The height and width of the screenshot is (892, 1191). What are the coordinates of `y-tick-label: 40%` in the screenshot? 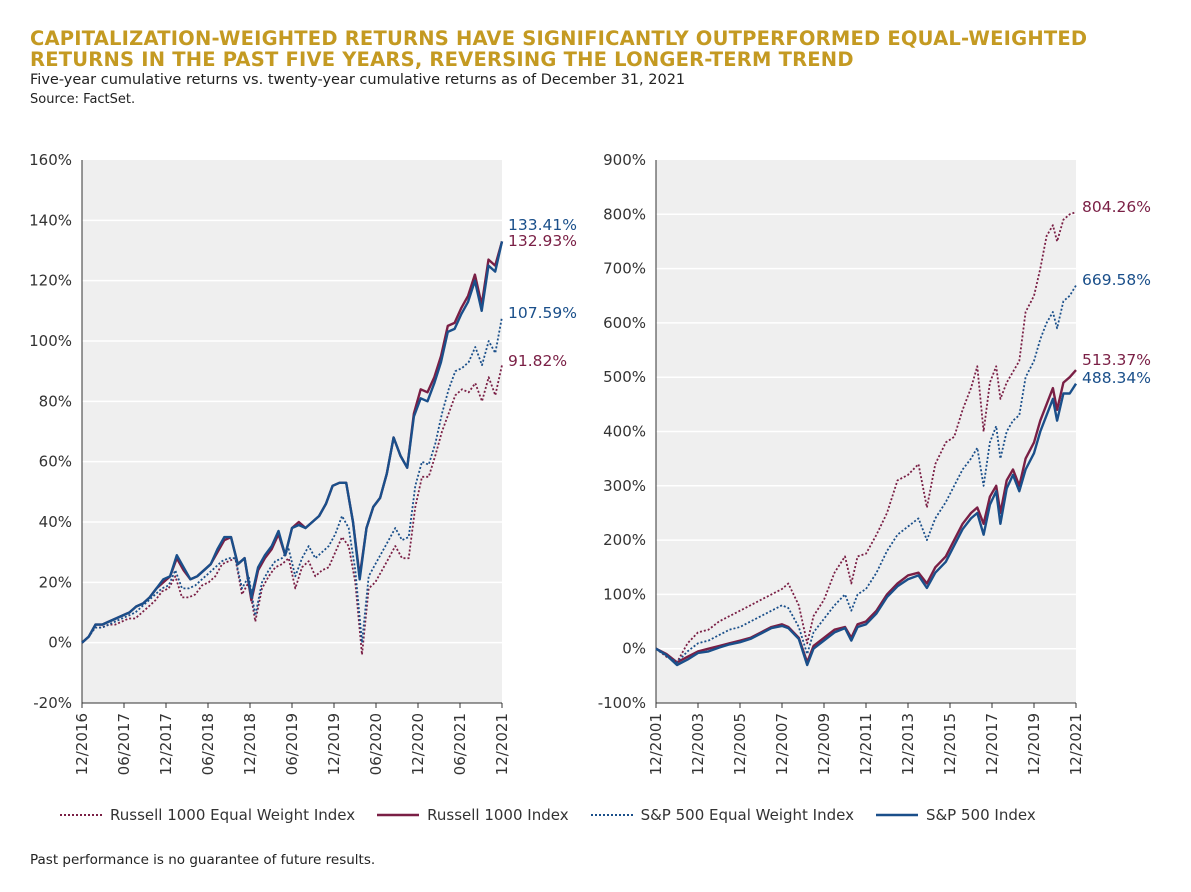 It's located at (55, 522).